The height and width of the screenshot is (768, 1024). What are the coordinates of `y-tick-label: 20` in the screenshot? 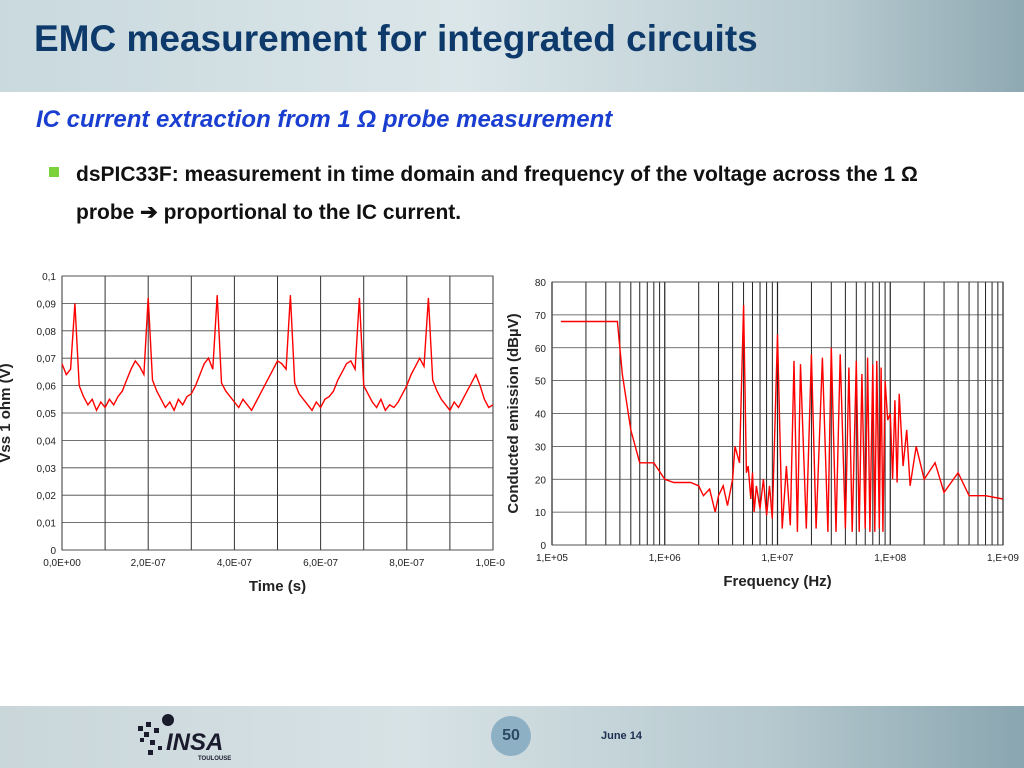 It's located at (541, 480).